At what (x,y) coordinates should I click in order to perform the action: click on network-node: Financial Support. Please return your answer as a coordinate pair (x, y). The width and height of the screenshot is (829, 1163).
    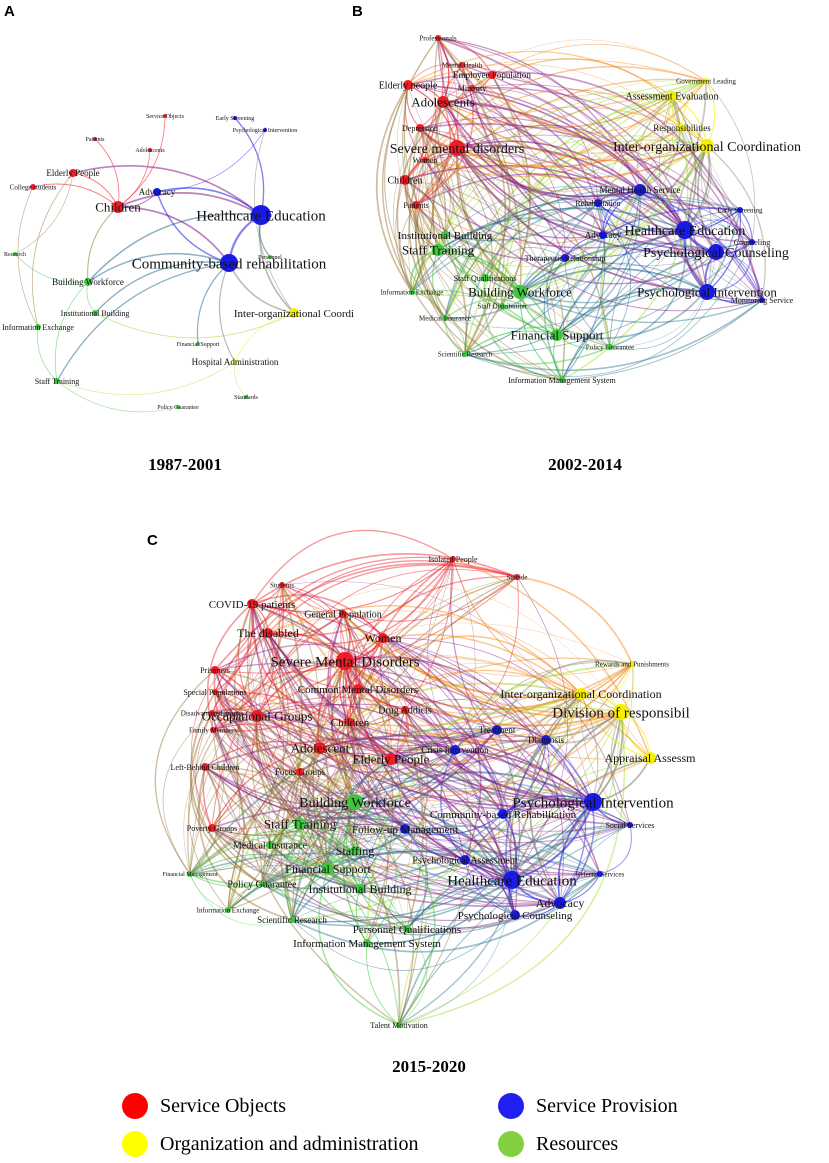
    Looking at the image, I should click on (557, 335).